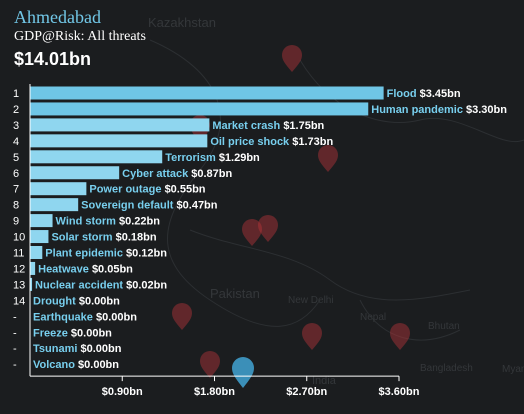 This screenshot has width=524, height=414. Describe the element at coordinates (243, 372) in the screenshot. I see `selected-city-pin-icon` at that location.